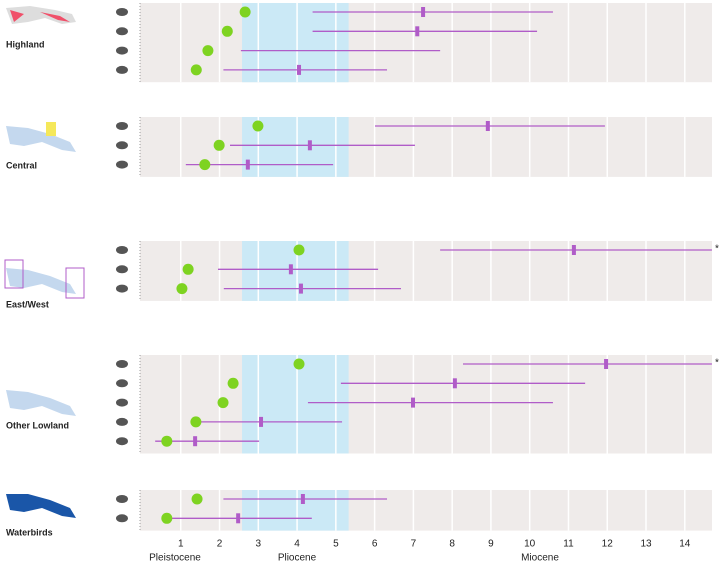 Image resolution: width=720 pixels, height=566 pixels. Describe the element at coordinates (25, 44) in the screenshot. I see `group-label: Highland` at that location.